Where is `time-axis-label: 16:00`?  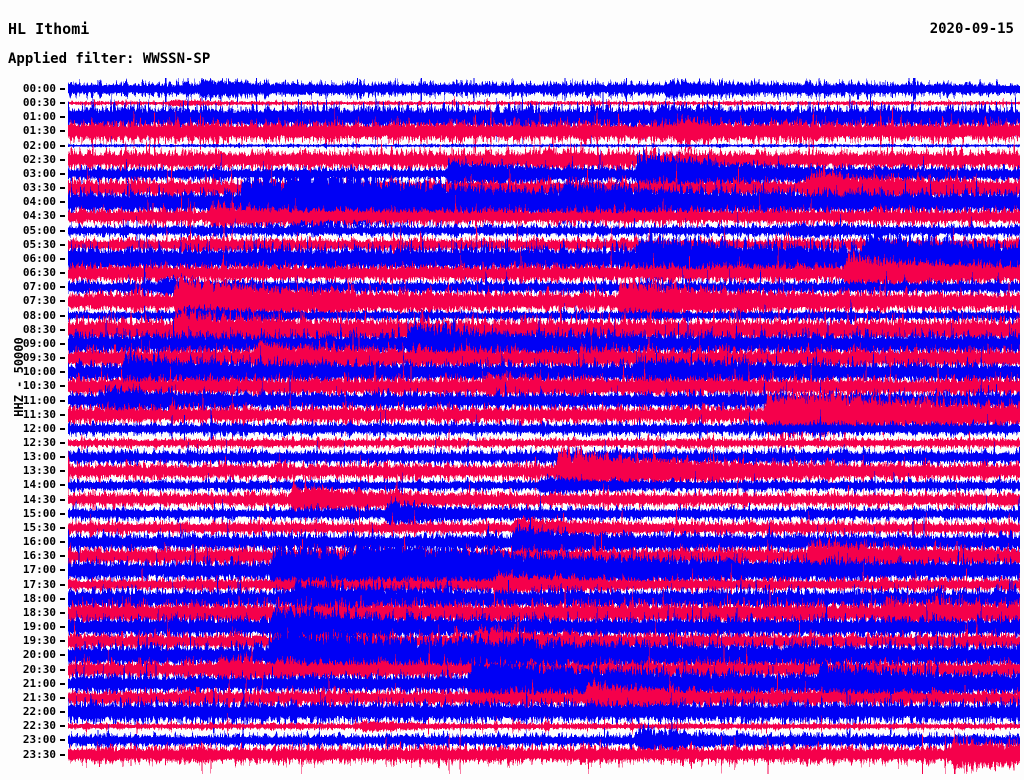 time-axis-label: 16:00 is located at coordinates (39, 542).